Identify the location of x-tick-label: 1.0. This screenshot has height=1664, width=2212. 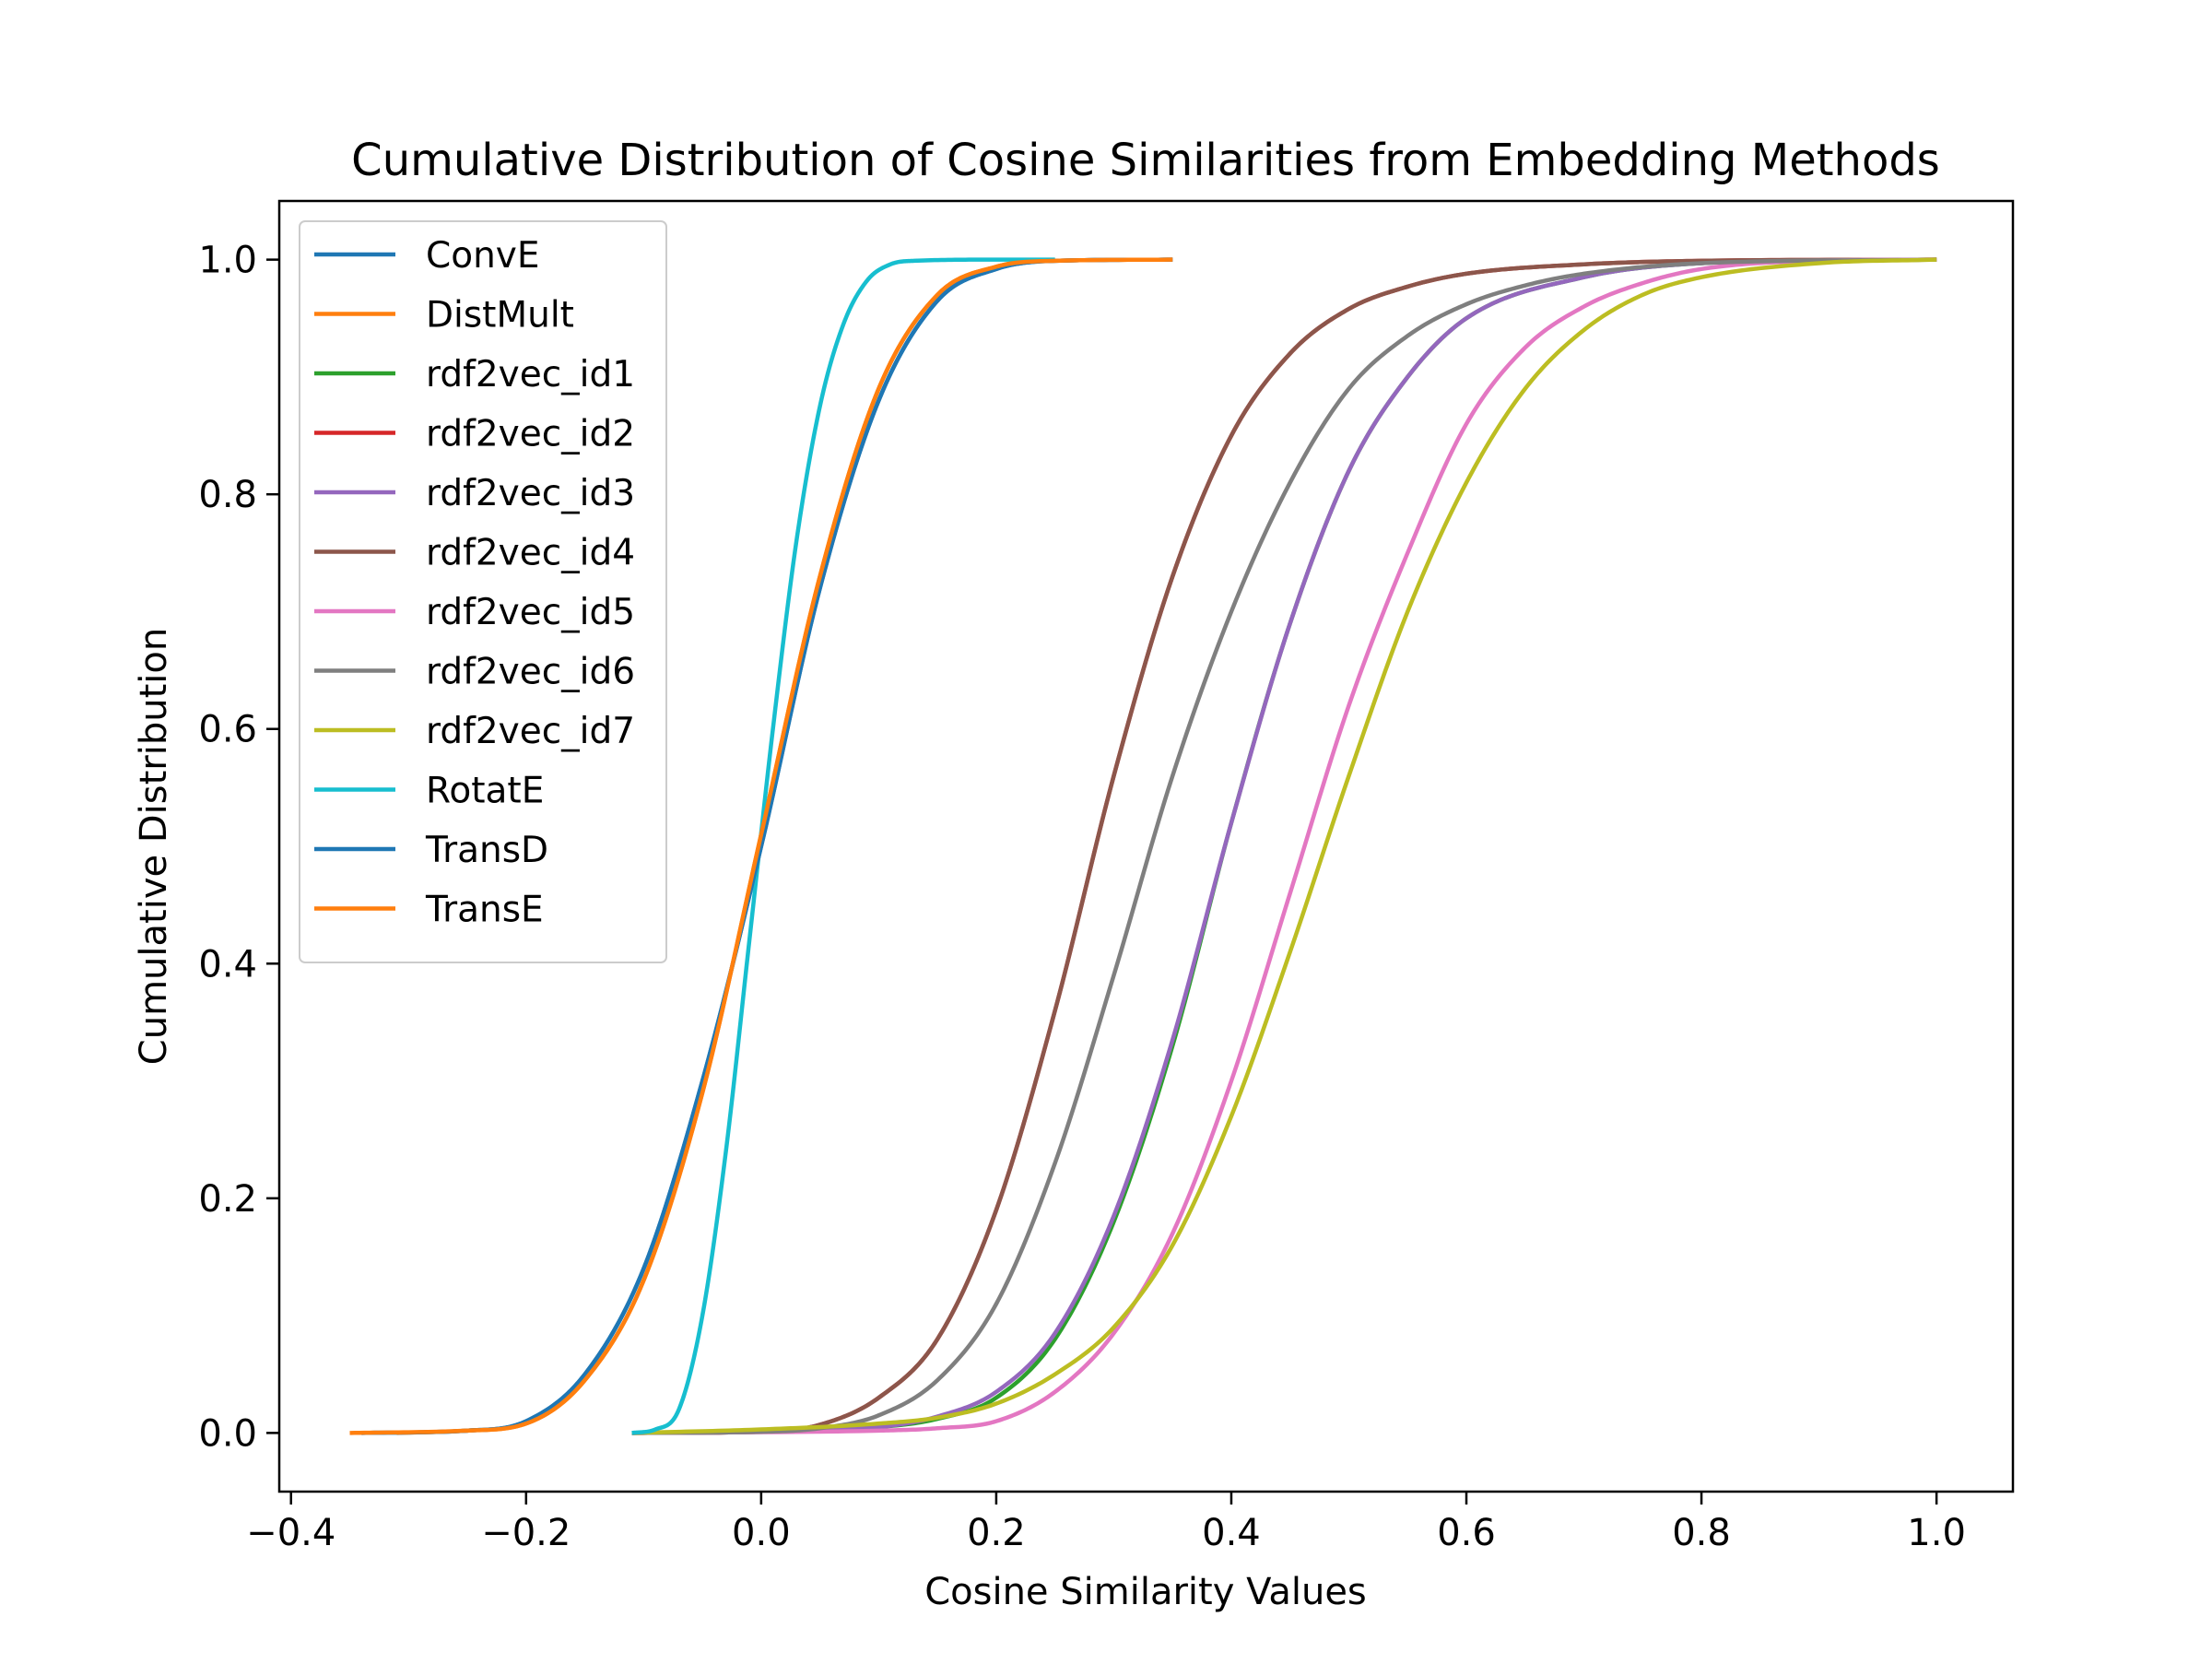
(1936, 1533).